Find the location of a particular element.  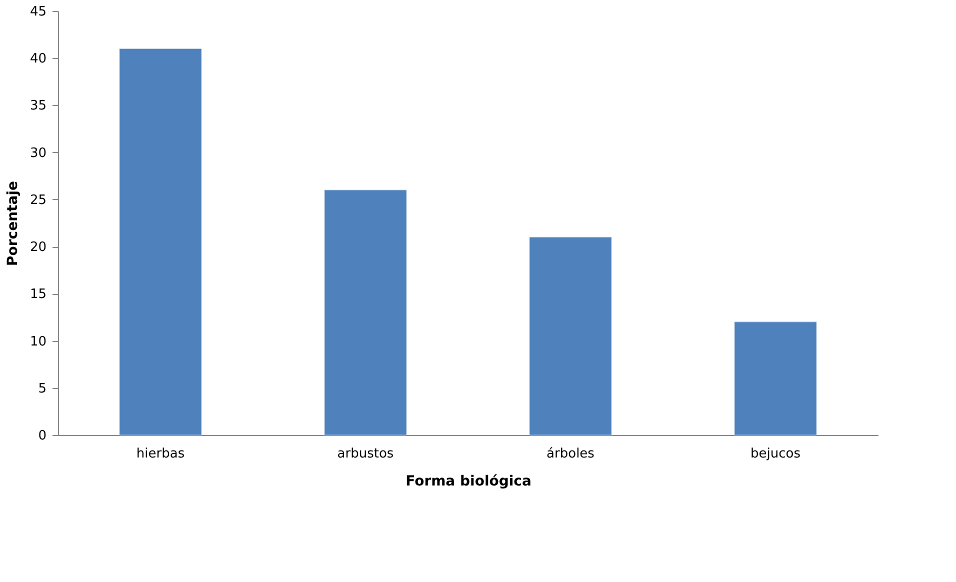

y-tick-label: 40 is located at coordinates (38, 59).